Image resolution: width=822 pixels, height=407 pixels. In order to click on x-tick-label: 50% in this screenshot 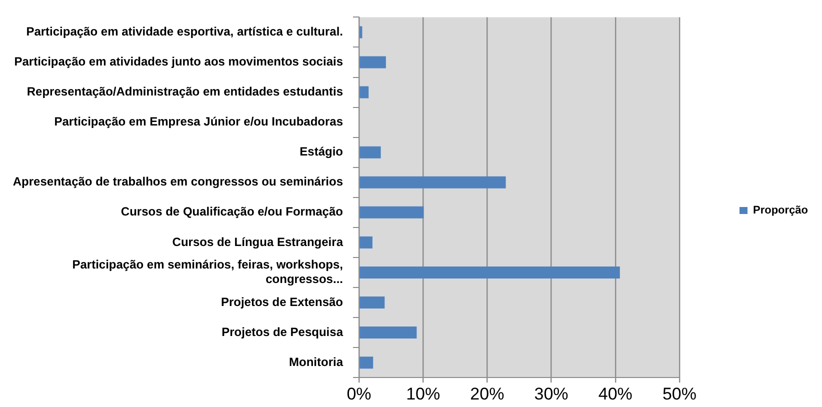, I will do `click(679, 394)`.